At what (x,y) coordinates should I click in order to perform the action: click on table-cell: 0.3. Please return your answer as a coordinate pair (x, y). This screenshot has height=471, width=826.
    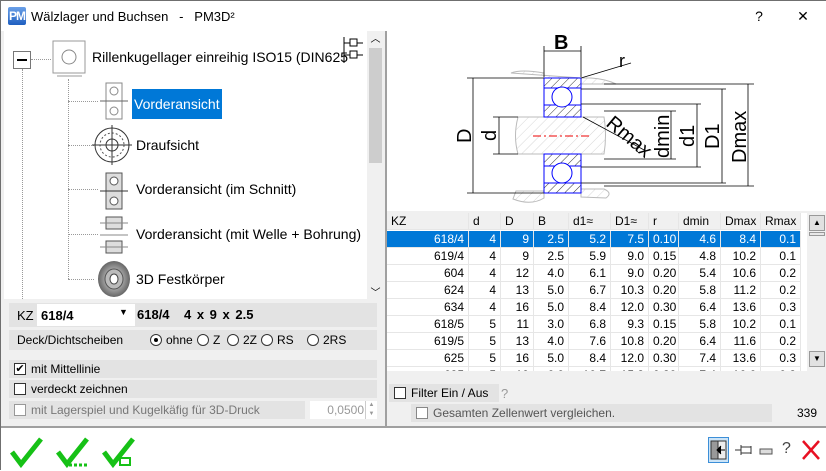
    Looking at the image, I should click on (781, 369).